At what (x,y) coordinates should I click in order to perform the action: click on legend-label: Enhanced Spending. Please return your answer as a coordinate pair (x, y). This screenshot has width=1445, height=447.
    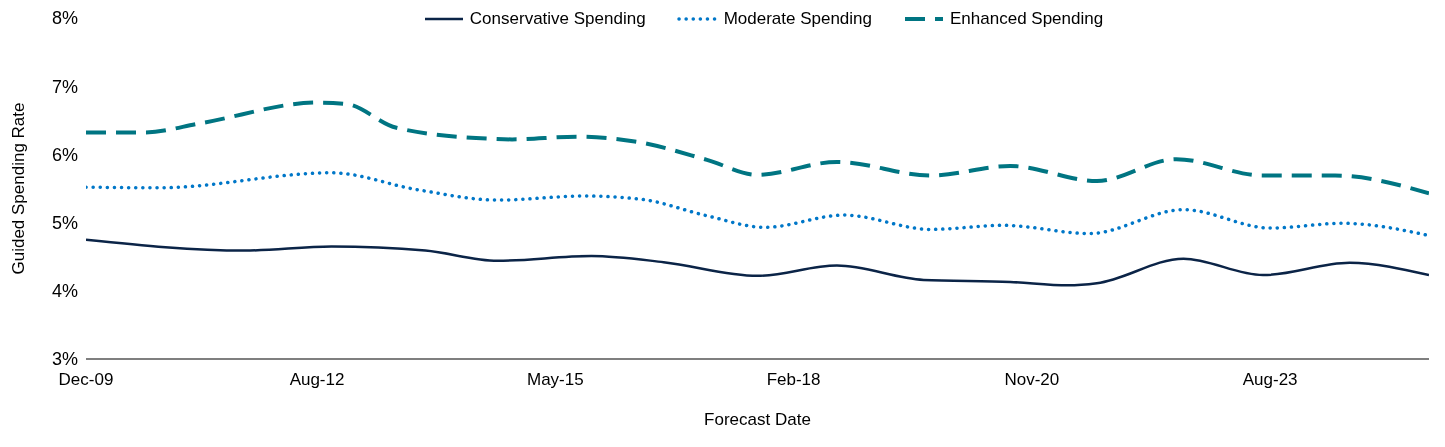
    Looking at the image, I should click on (1027, 19).